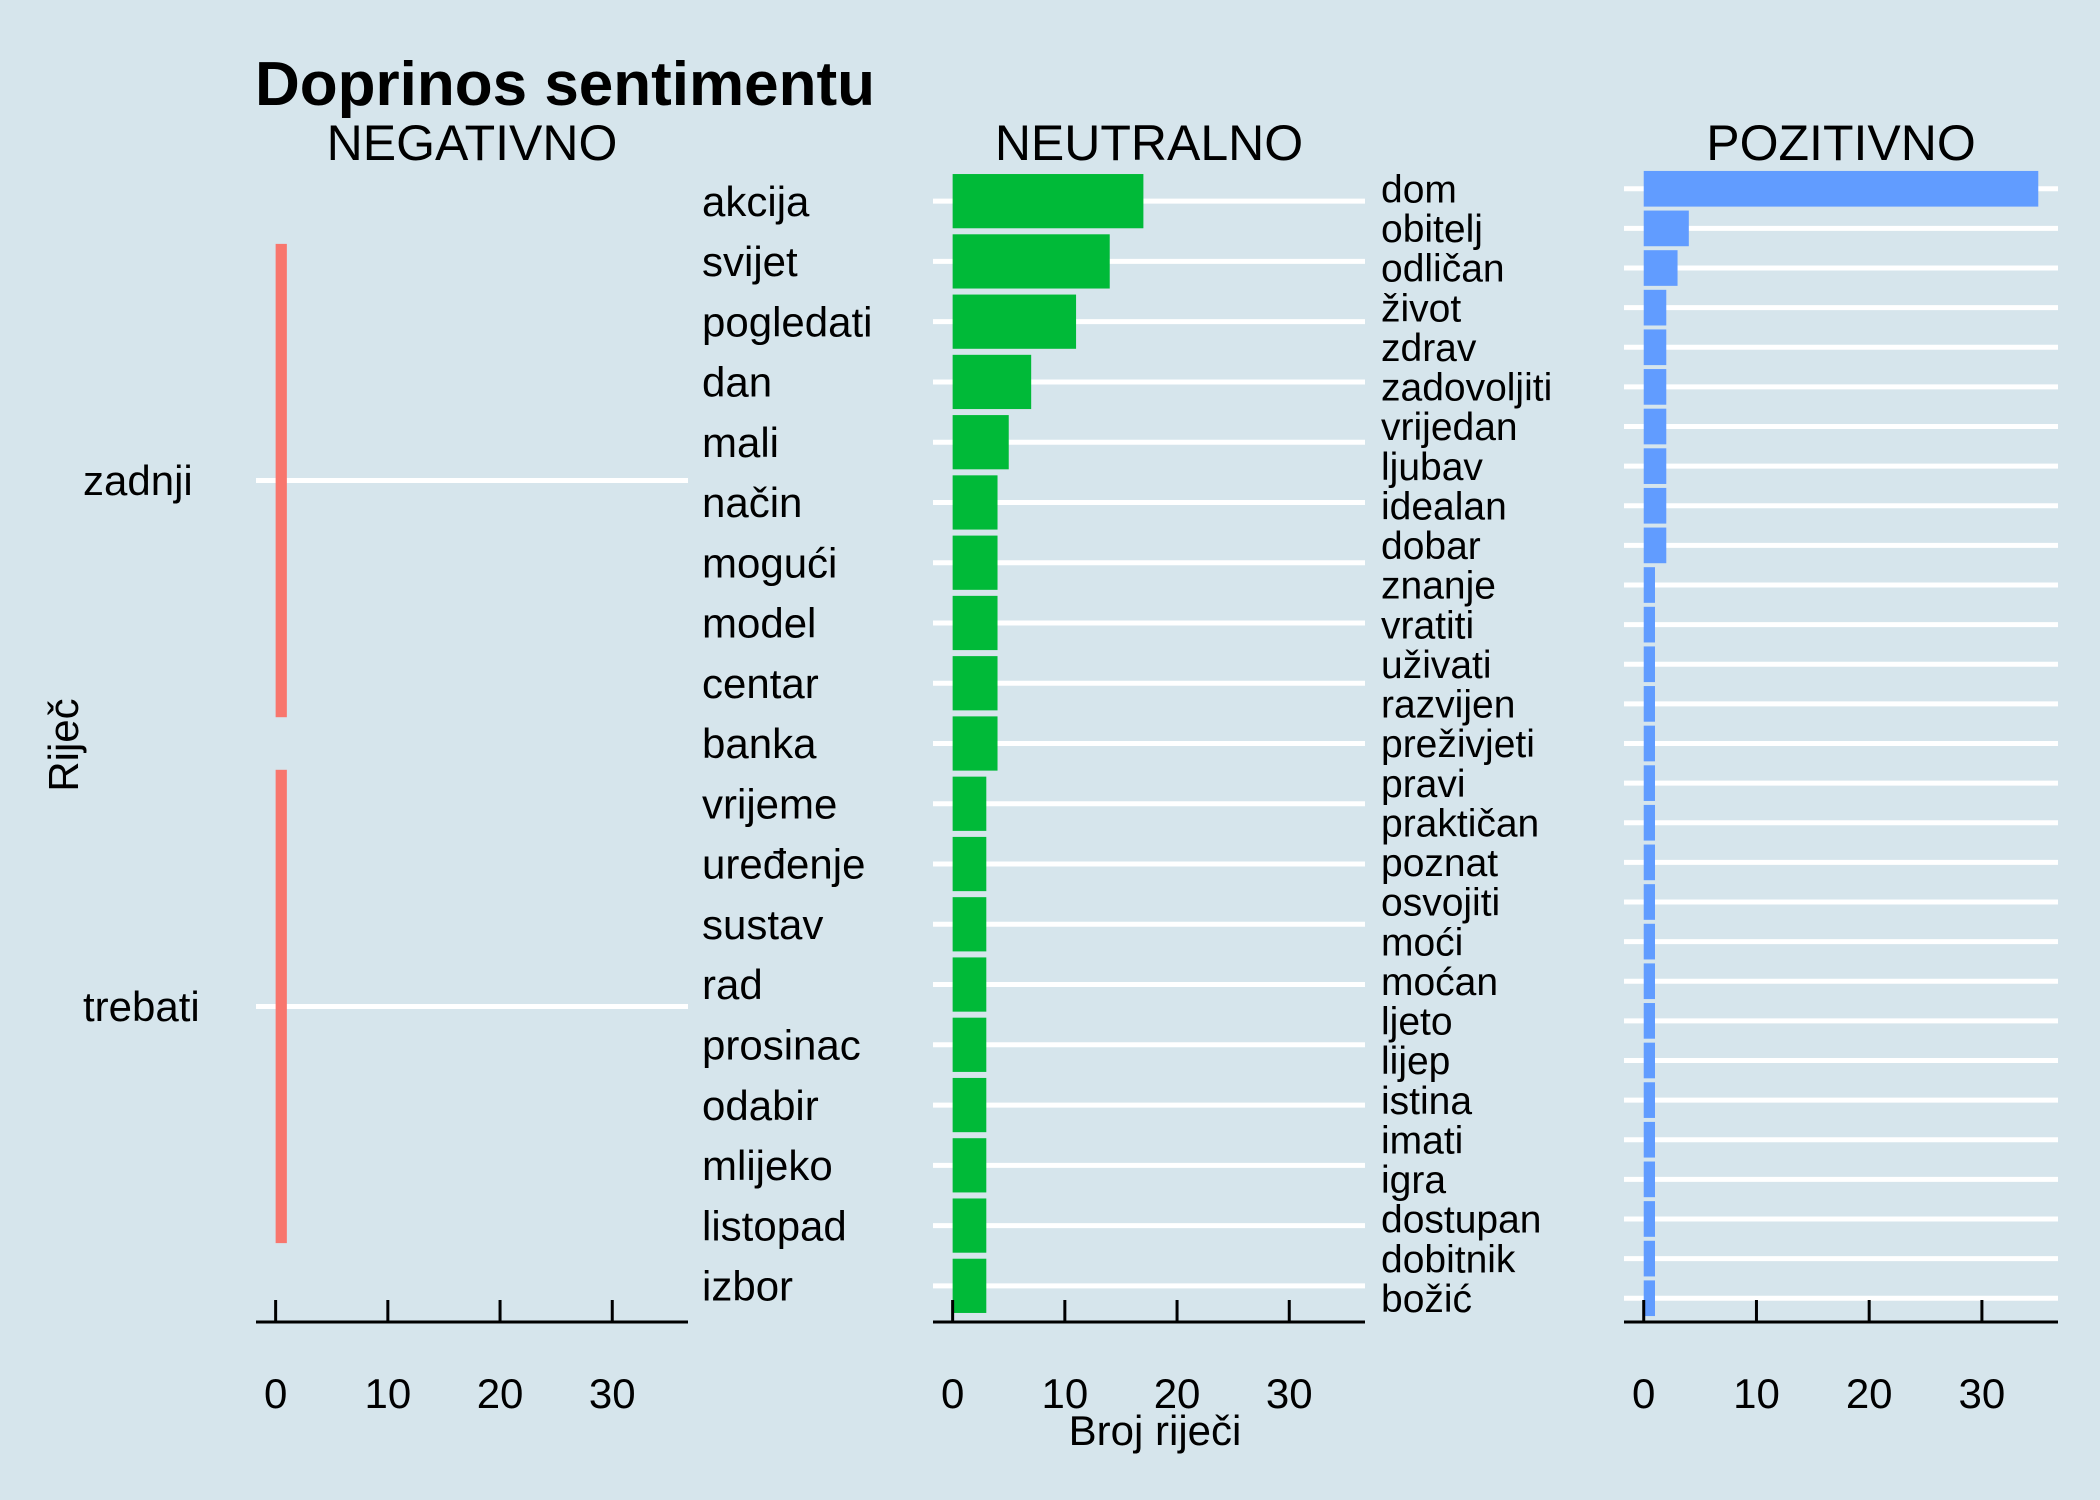 The height and width of the screenshot is (1500, 2100). I want to click on category-label: mali, so click(740, 442).